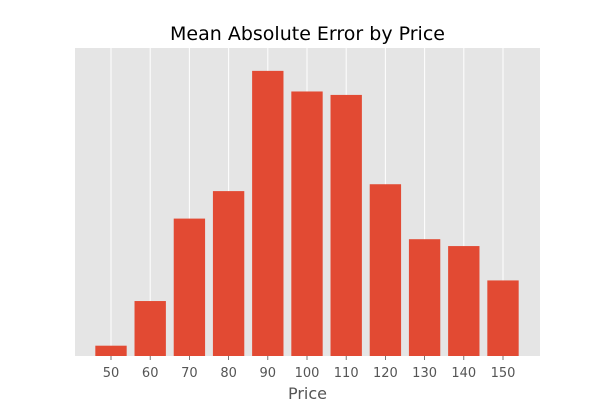 This screenshot has height=400, width=600. I want to click on x-tick-label: 140, so click(463, 373).